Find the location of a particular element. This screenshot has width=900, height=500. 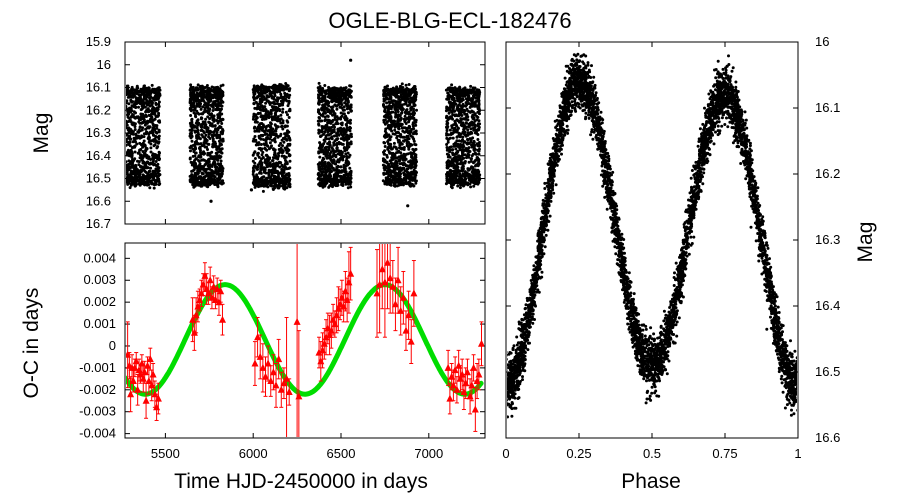

lightcurve-ytick-label: 16.3 is located at coordinates (98, 132).